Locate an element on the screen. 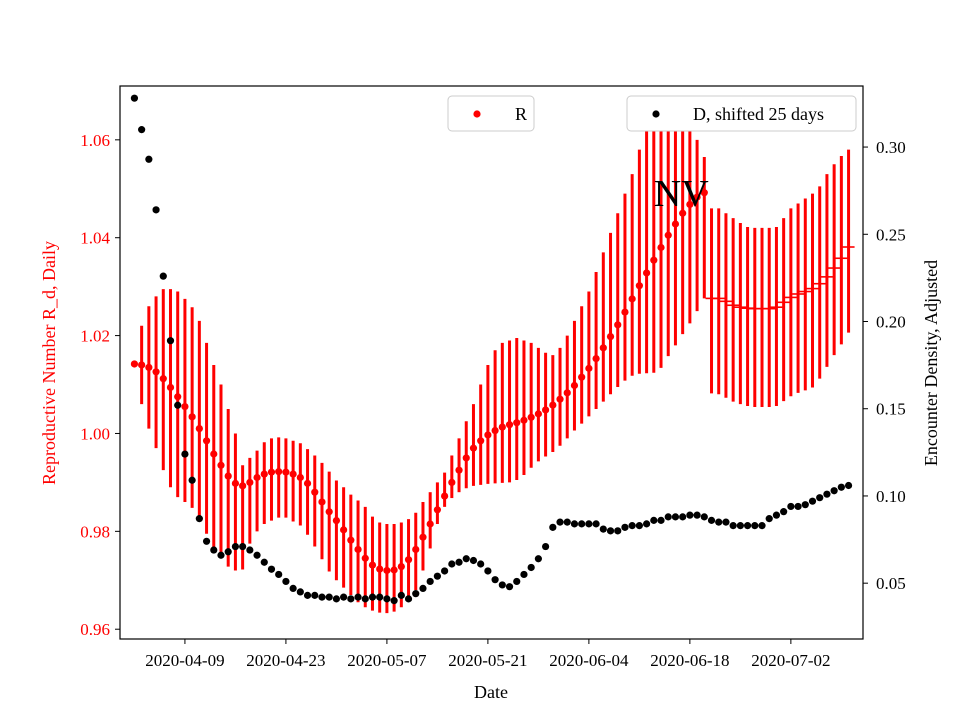 The width and height of the screenshot is (960, 720). legend-r-box is located at coordinates (491, 113).